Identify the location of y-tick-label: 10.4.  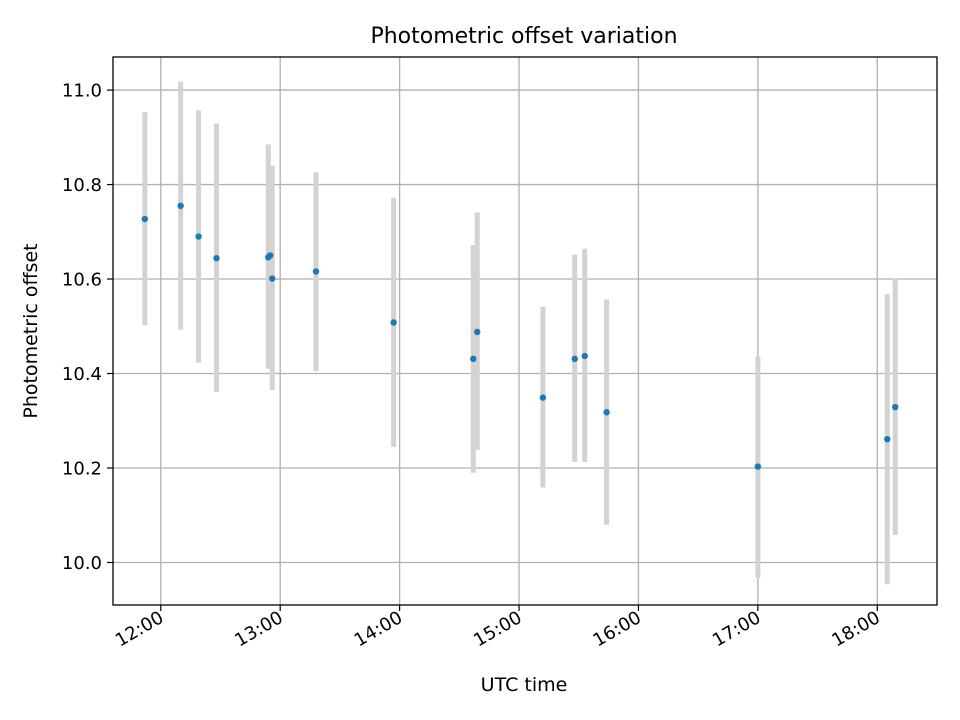
(82, 374).